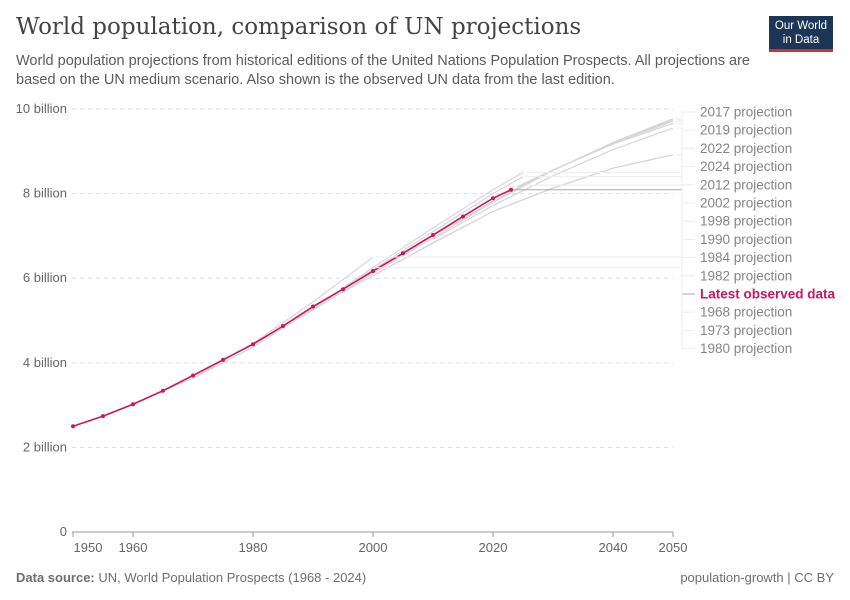 This screenshot has height=600, width=850. Describe the element at coordinates (493, 547) in the screenshot. I see `x-tick-label: 2020` at that location.